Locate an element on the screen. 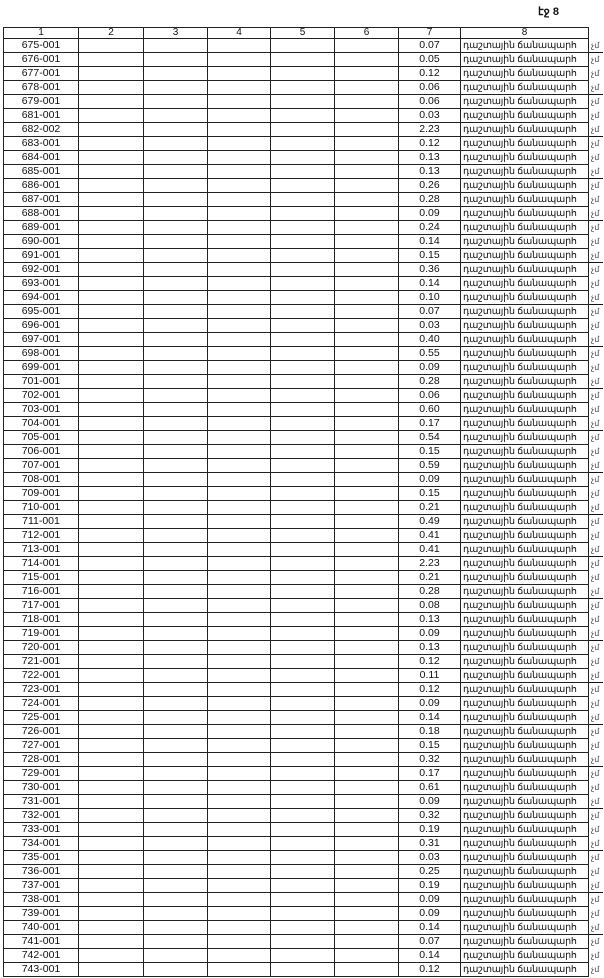 The width and height of the screenshot is (604, 978). row-id: 705-001 is located at coordinates (41, 437).